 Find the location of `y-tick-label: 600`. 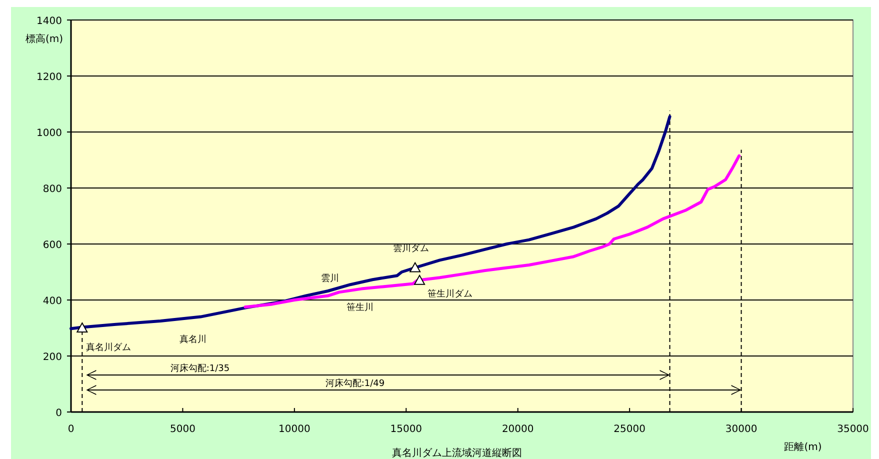

y-tick-label: 600 is located at coordinates (52, 245).